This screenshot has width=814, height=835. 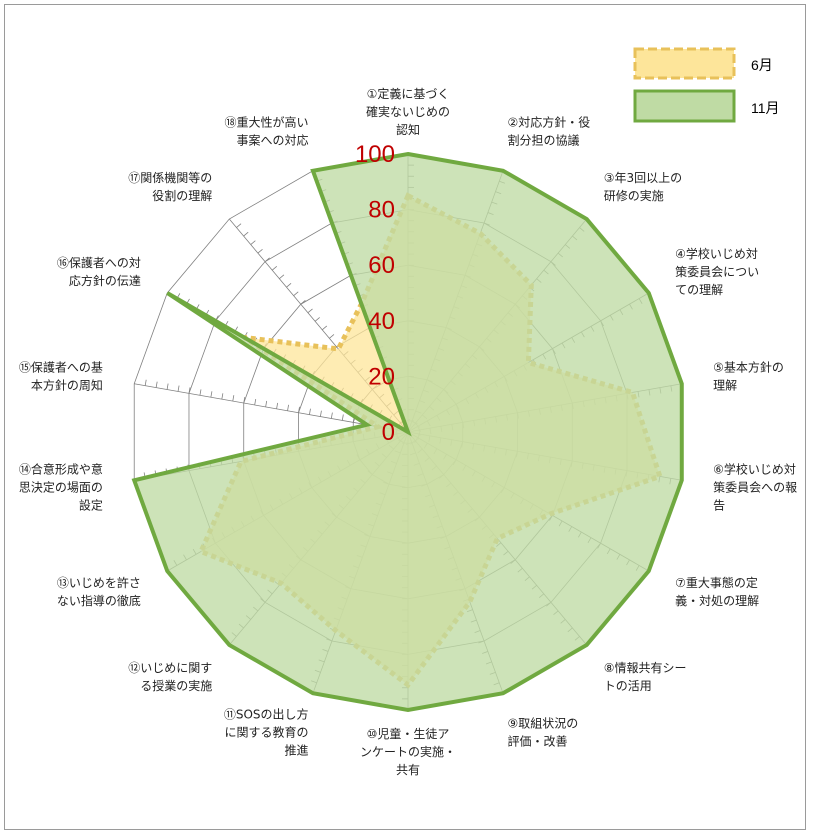 What do you see at coordinates (388, 432) in the screenshot?
I see `tick-label: 0` at bounding box center [388, 432].